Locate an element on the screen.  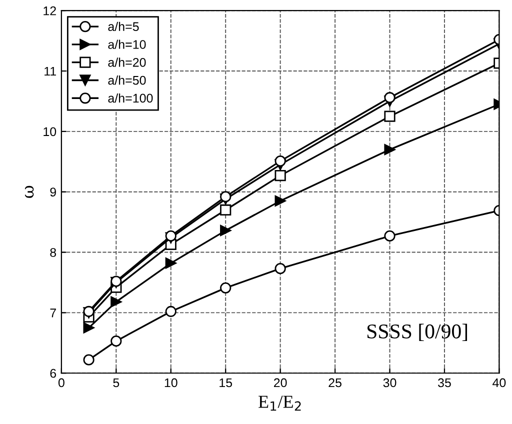
y-axis-title: ω is located at coordinates (29, 192).